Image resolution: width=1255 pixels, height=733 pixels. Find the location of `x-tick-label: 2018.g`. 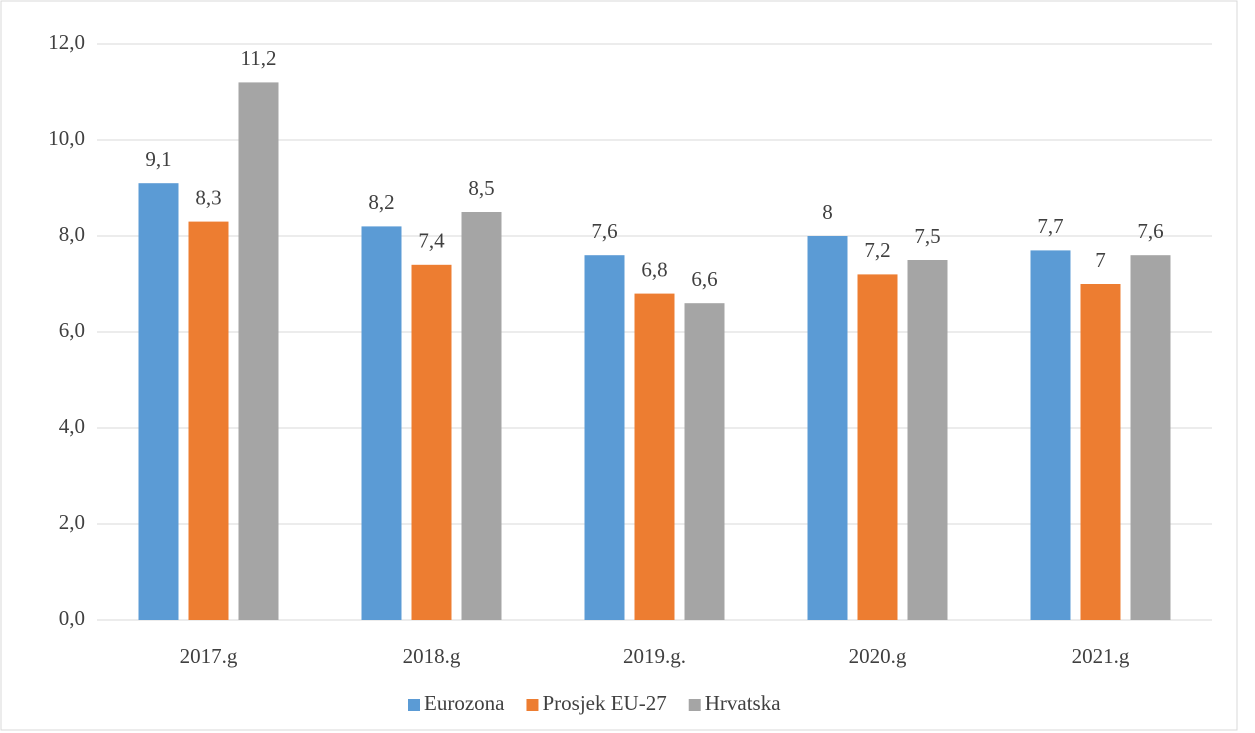

x-tick-label: 2018.g is located at coordinates (432, 656).